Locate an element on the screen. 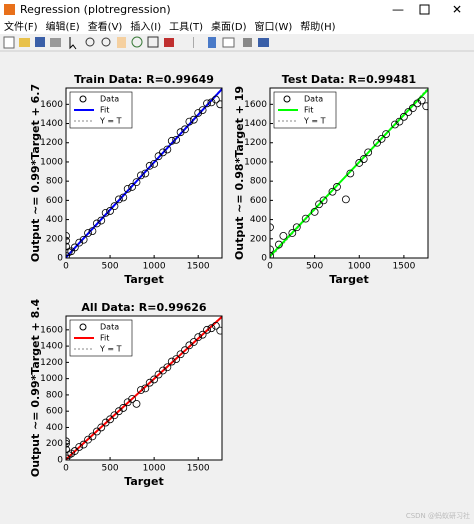 This screenshot has height=524, width=474. tool-dock is located at coordinates (263, 42).